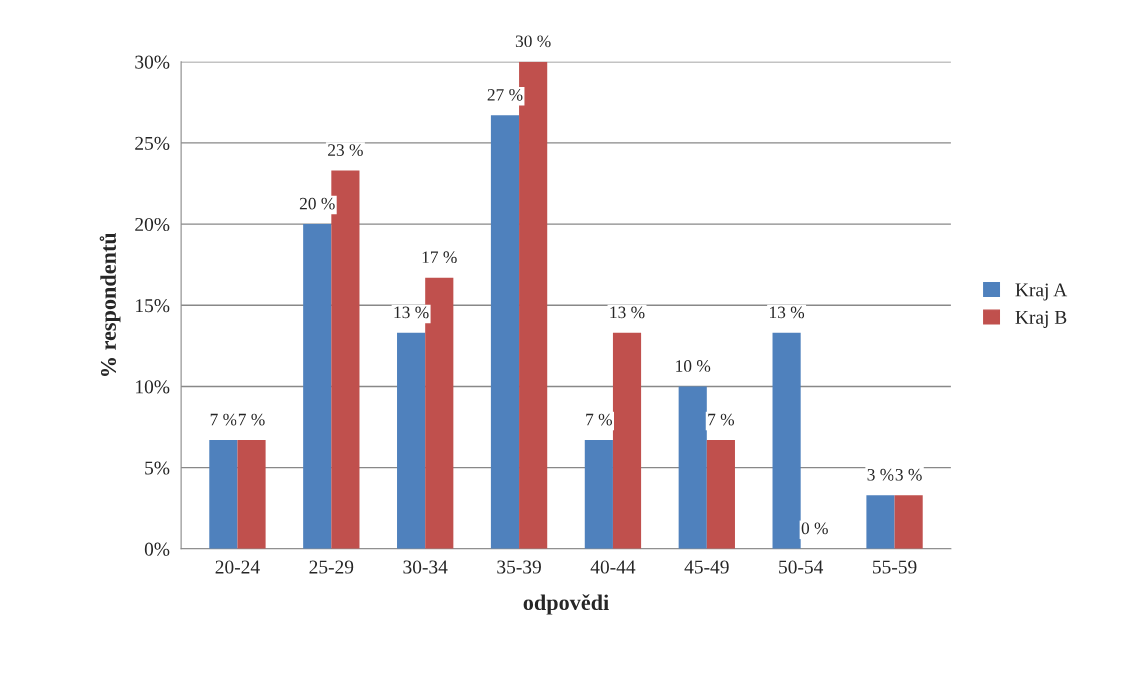 This screenshot has width=1132, height=686. What do you see at coordinates (152, 143) in the screenshot?
I see `y-tick-label: 25%` at bounding box center [152, 143].